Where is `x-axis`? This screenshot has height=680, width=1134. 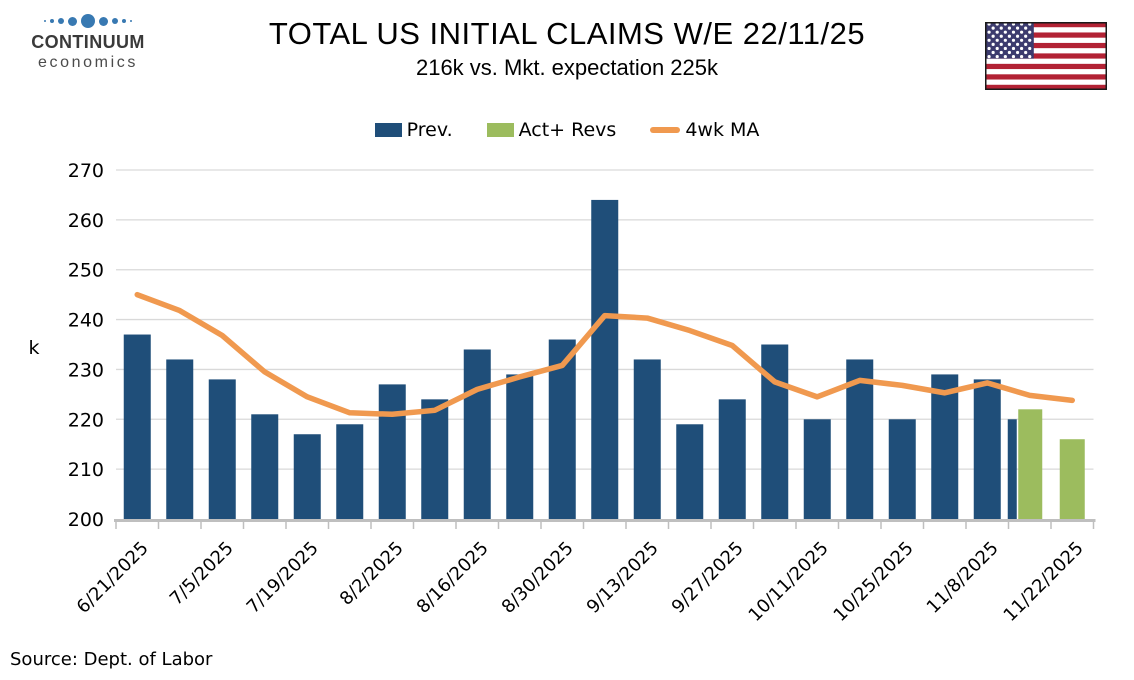
x-axis is located at coordinates (605, 524).